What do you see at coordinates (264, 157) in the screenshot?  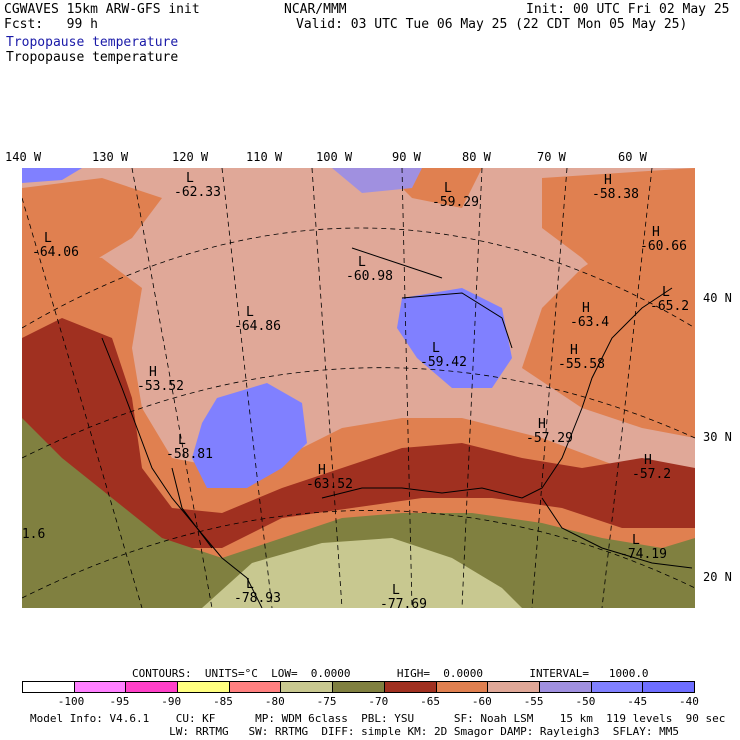 I see `lon-label: 110 W` at bounding box center [264, 157].